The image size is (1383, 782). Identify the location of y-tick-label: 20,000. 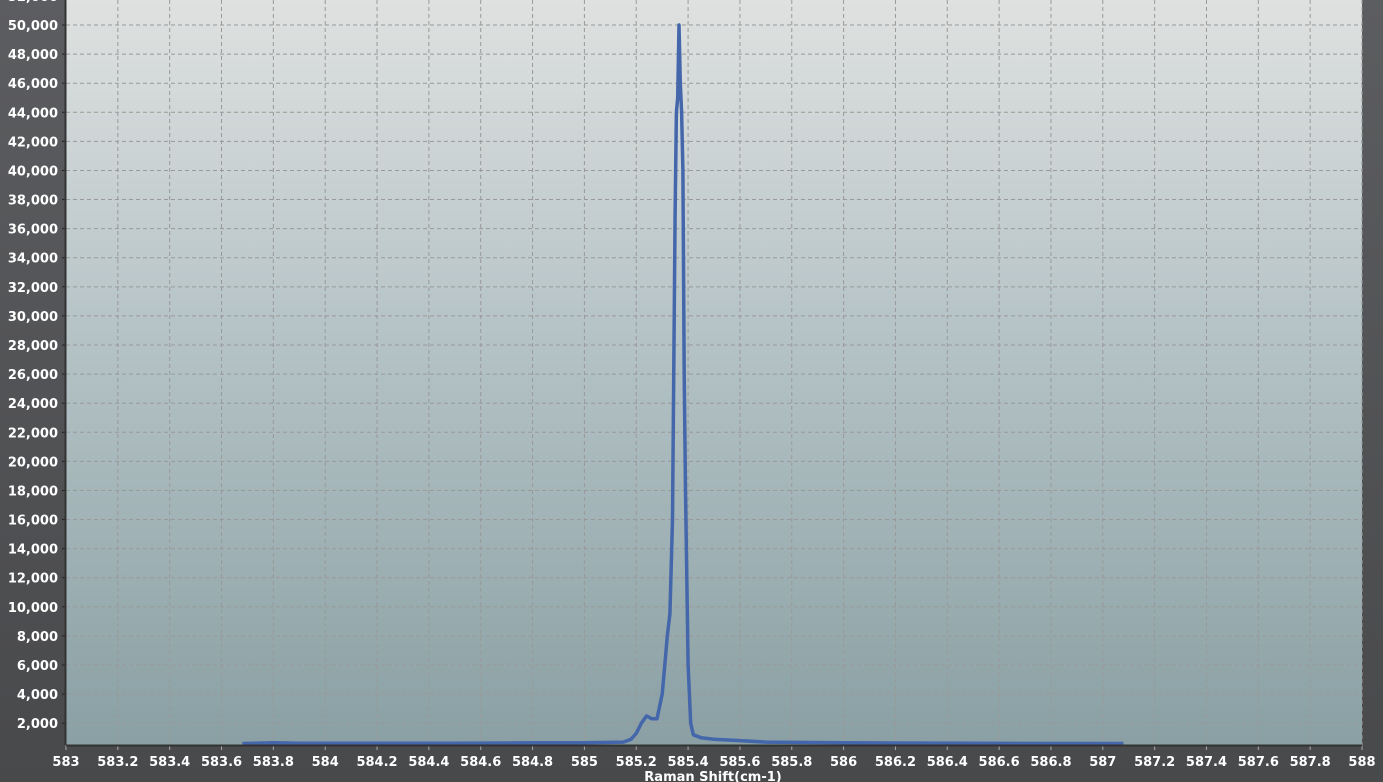
(33, 462).